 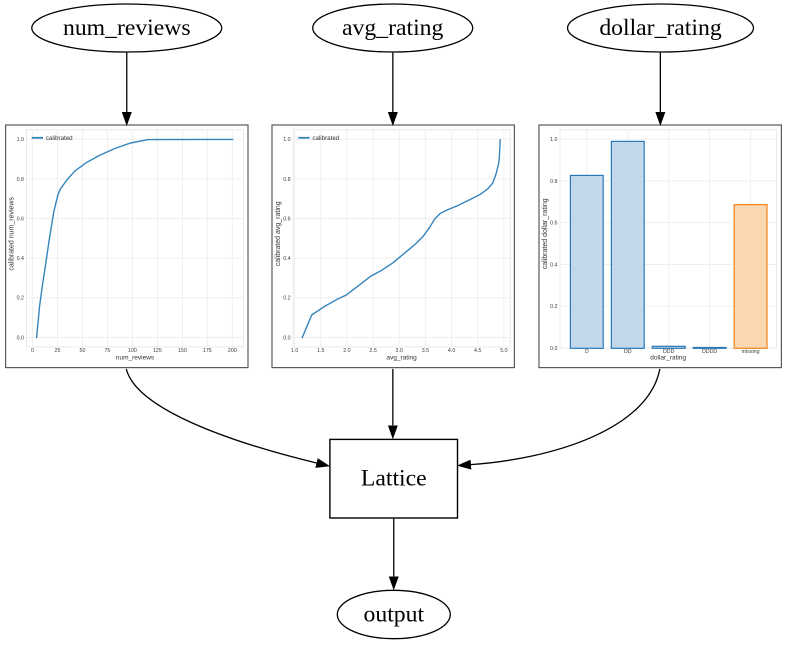 What do you see at coordinates (709, 352) in the screenshot?
I see `svg-text: DDDD` at bounding box center [709, 352].